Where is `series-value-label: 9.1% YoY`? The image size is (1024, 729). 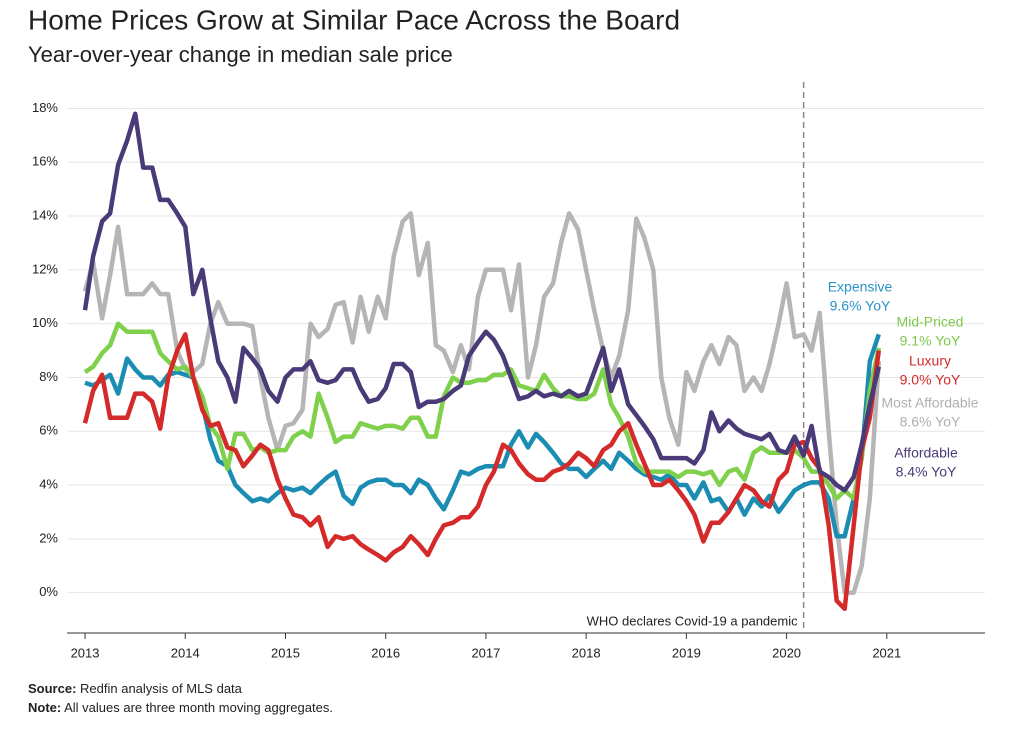 series-value-label: 9.1% YoY is located at coordinates (930, 341).